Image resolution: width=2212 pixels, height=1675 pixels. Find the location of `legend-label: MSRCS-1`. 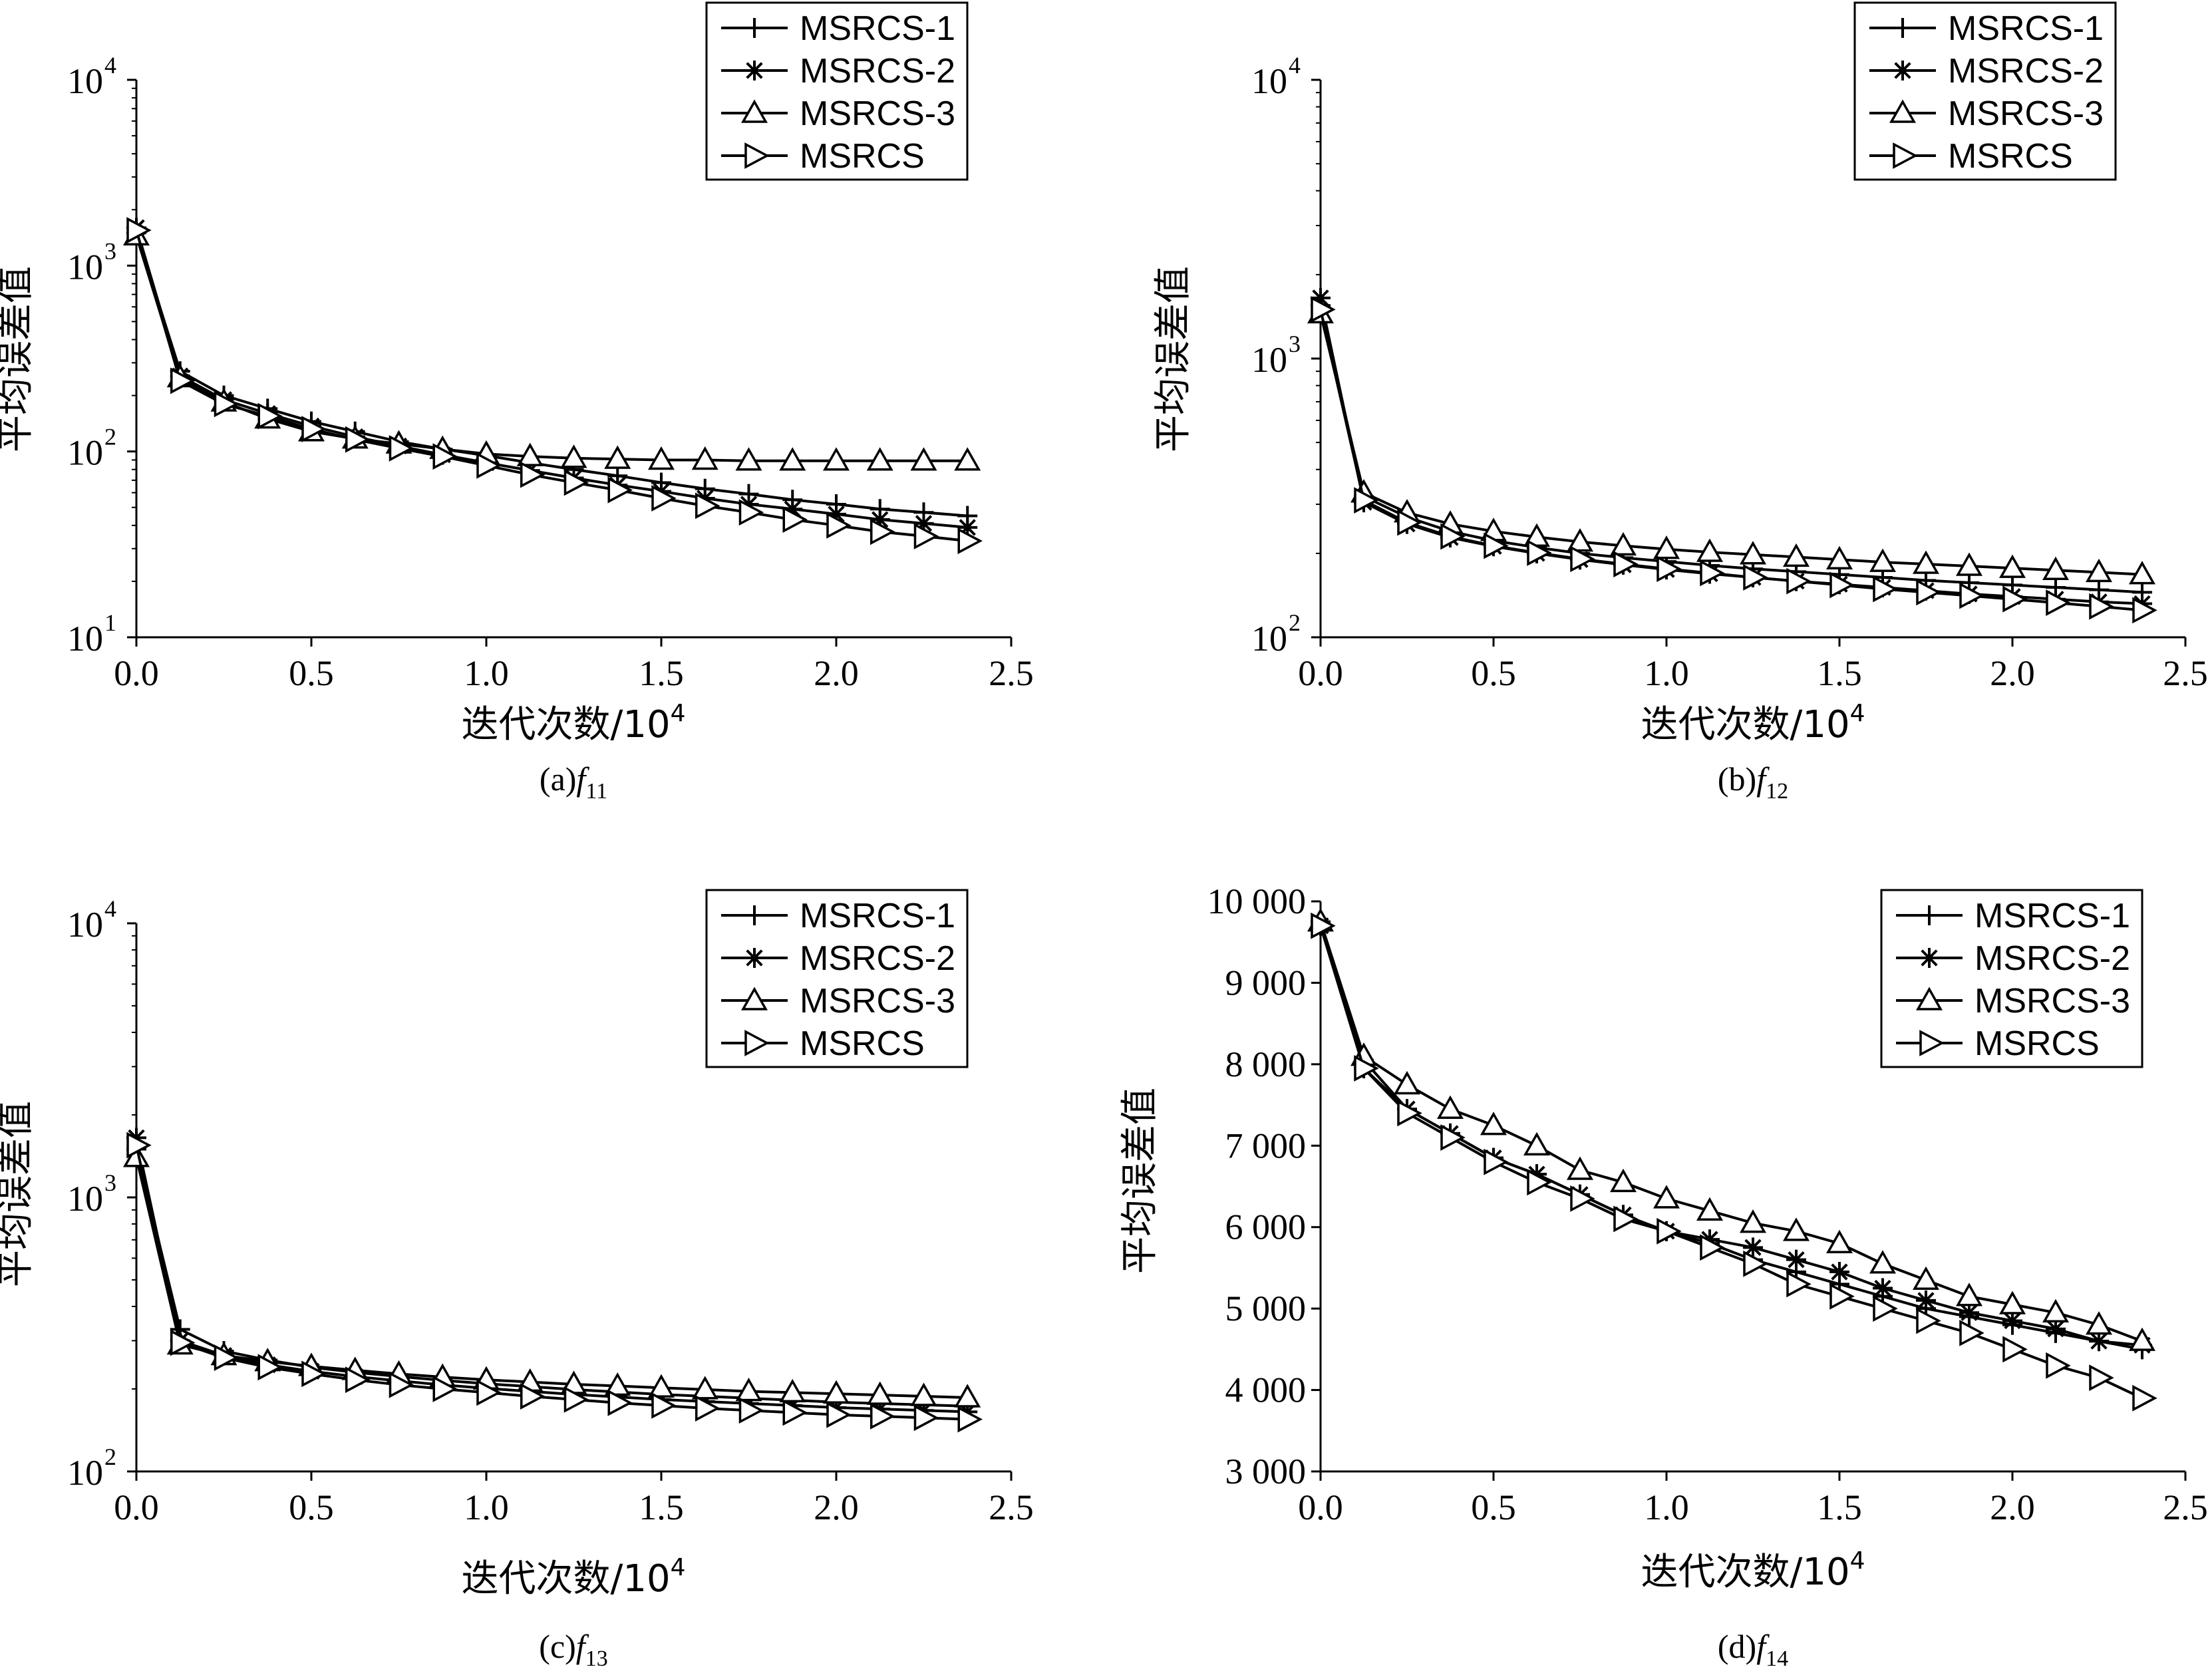

legend-label: MSRCS-1 is located at coordinates (877, 29).